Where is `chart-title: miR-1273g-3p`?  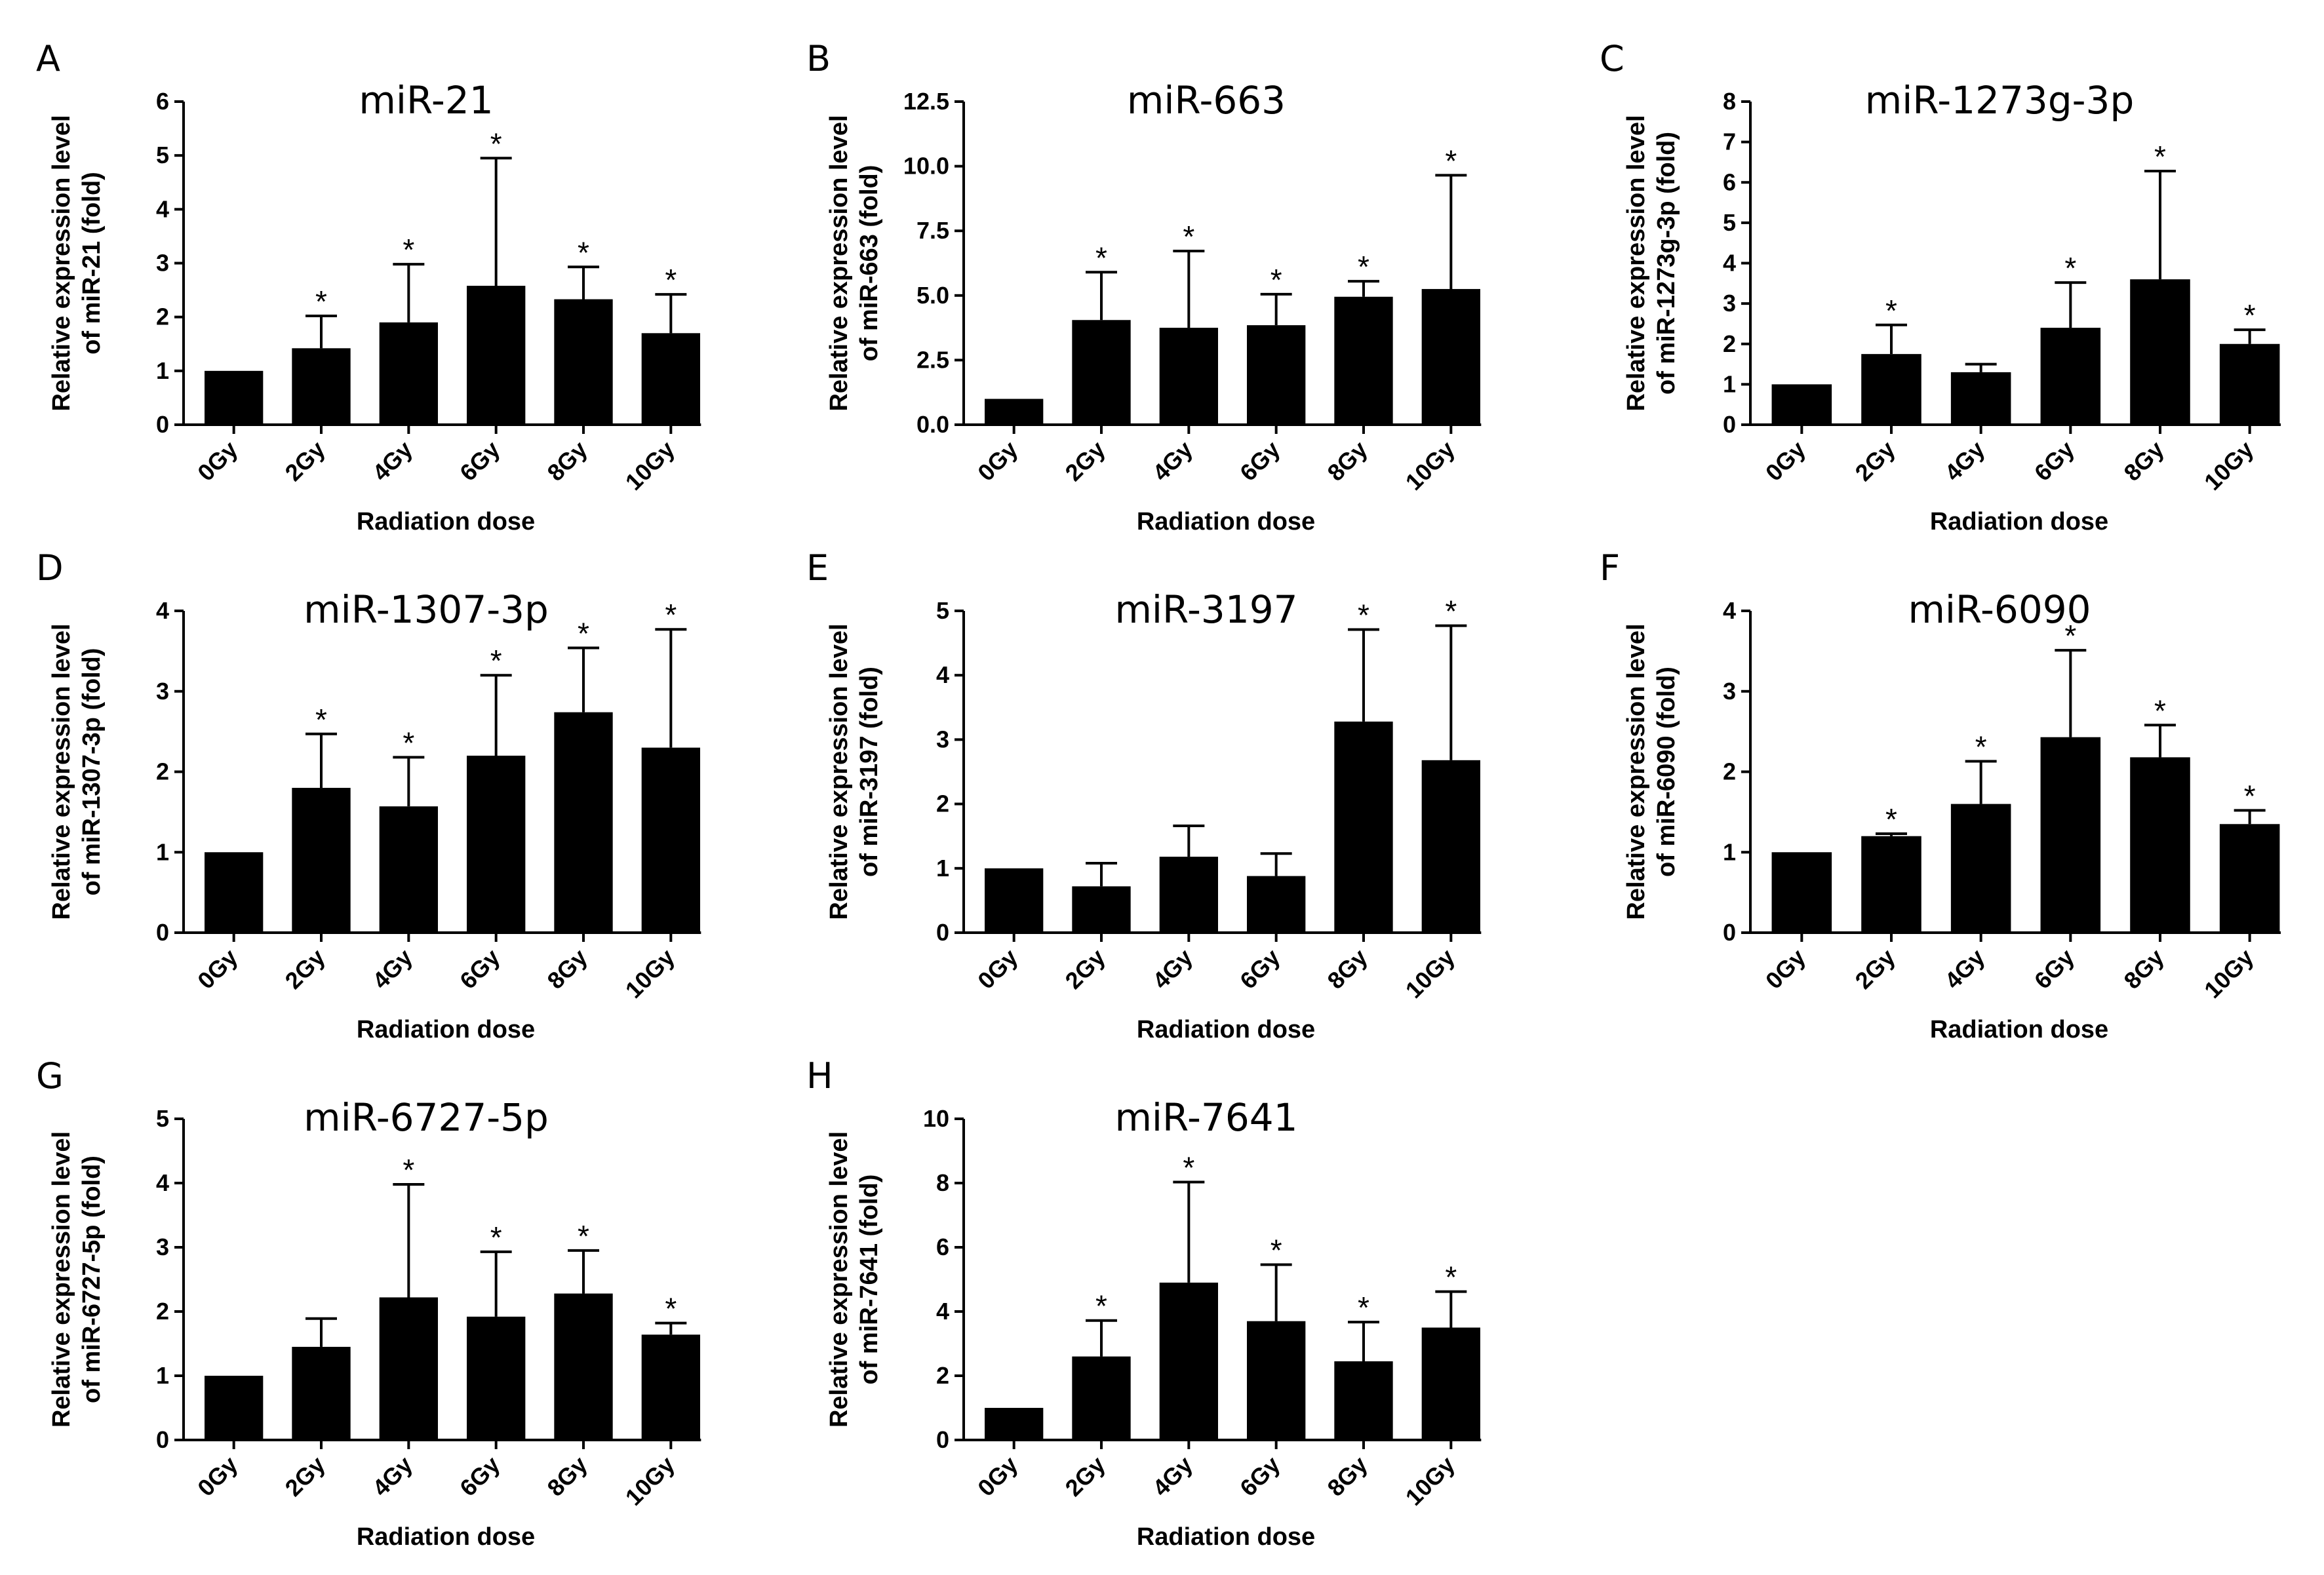
chart-title: miR-1273g-3p is located at coordinates (2000, 101).